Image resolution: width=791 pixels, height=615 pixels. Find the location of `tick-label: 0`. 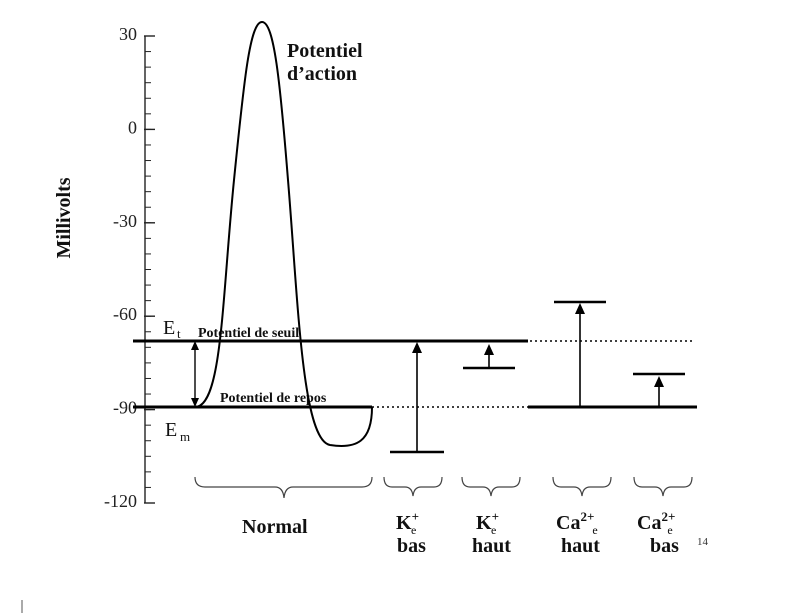

tick-label: 0 is located at coordinates (132, 127).